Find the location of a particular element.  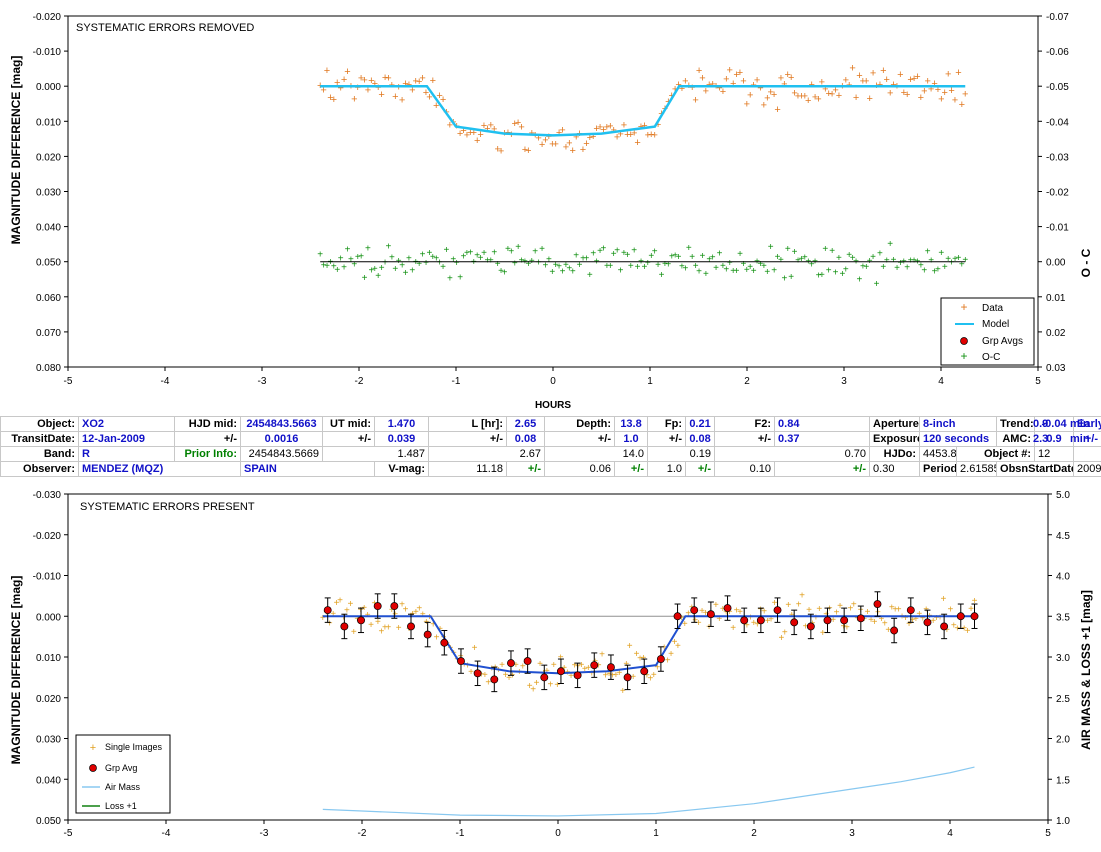

x-tick-label: -3 is located at coordinates (262, 381).